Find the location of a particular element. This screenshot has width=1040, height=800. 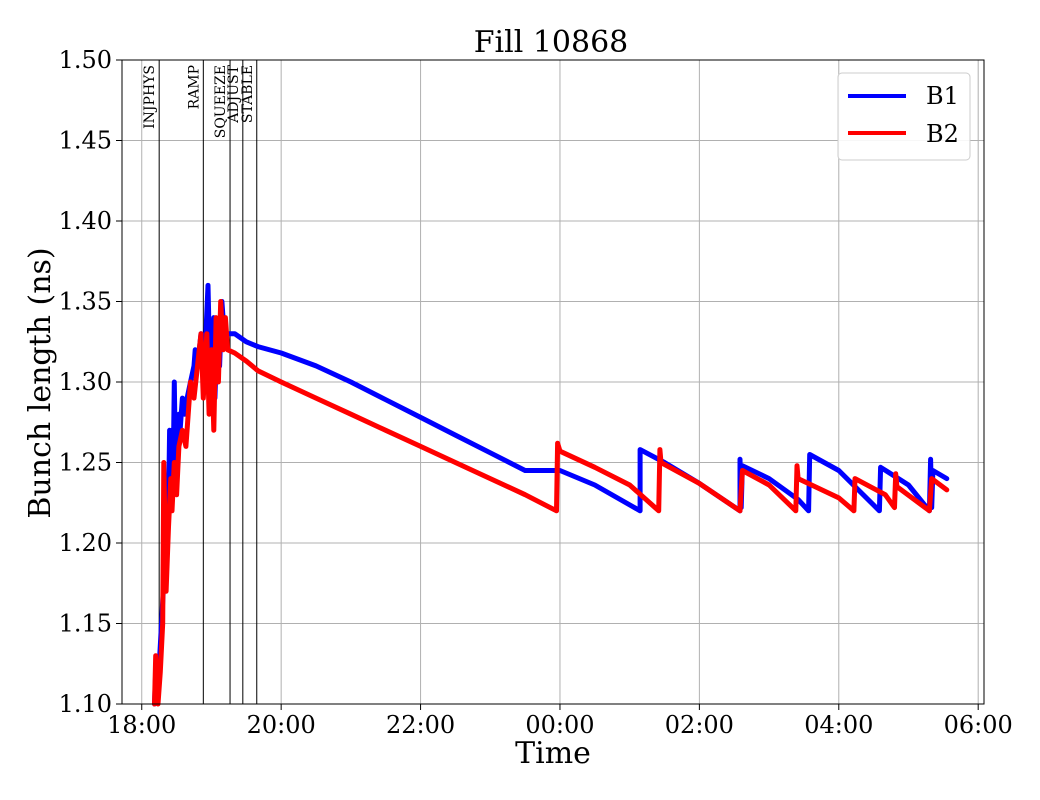

phase-label-stable: STABLE is located at coordinates (248, 94).